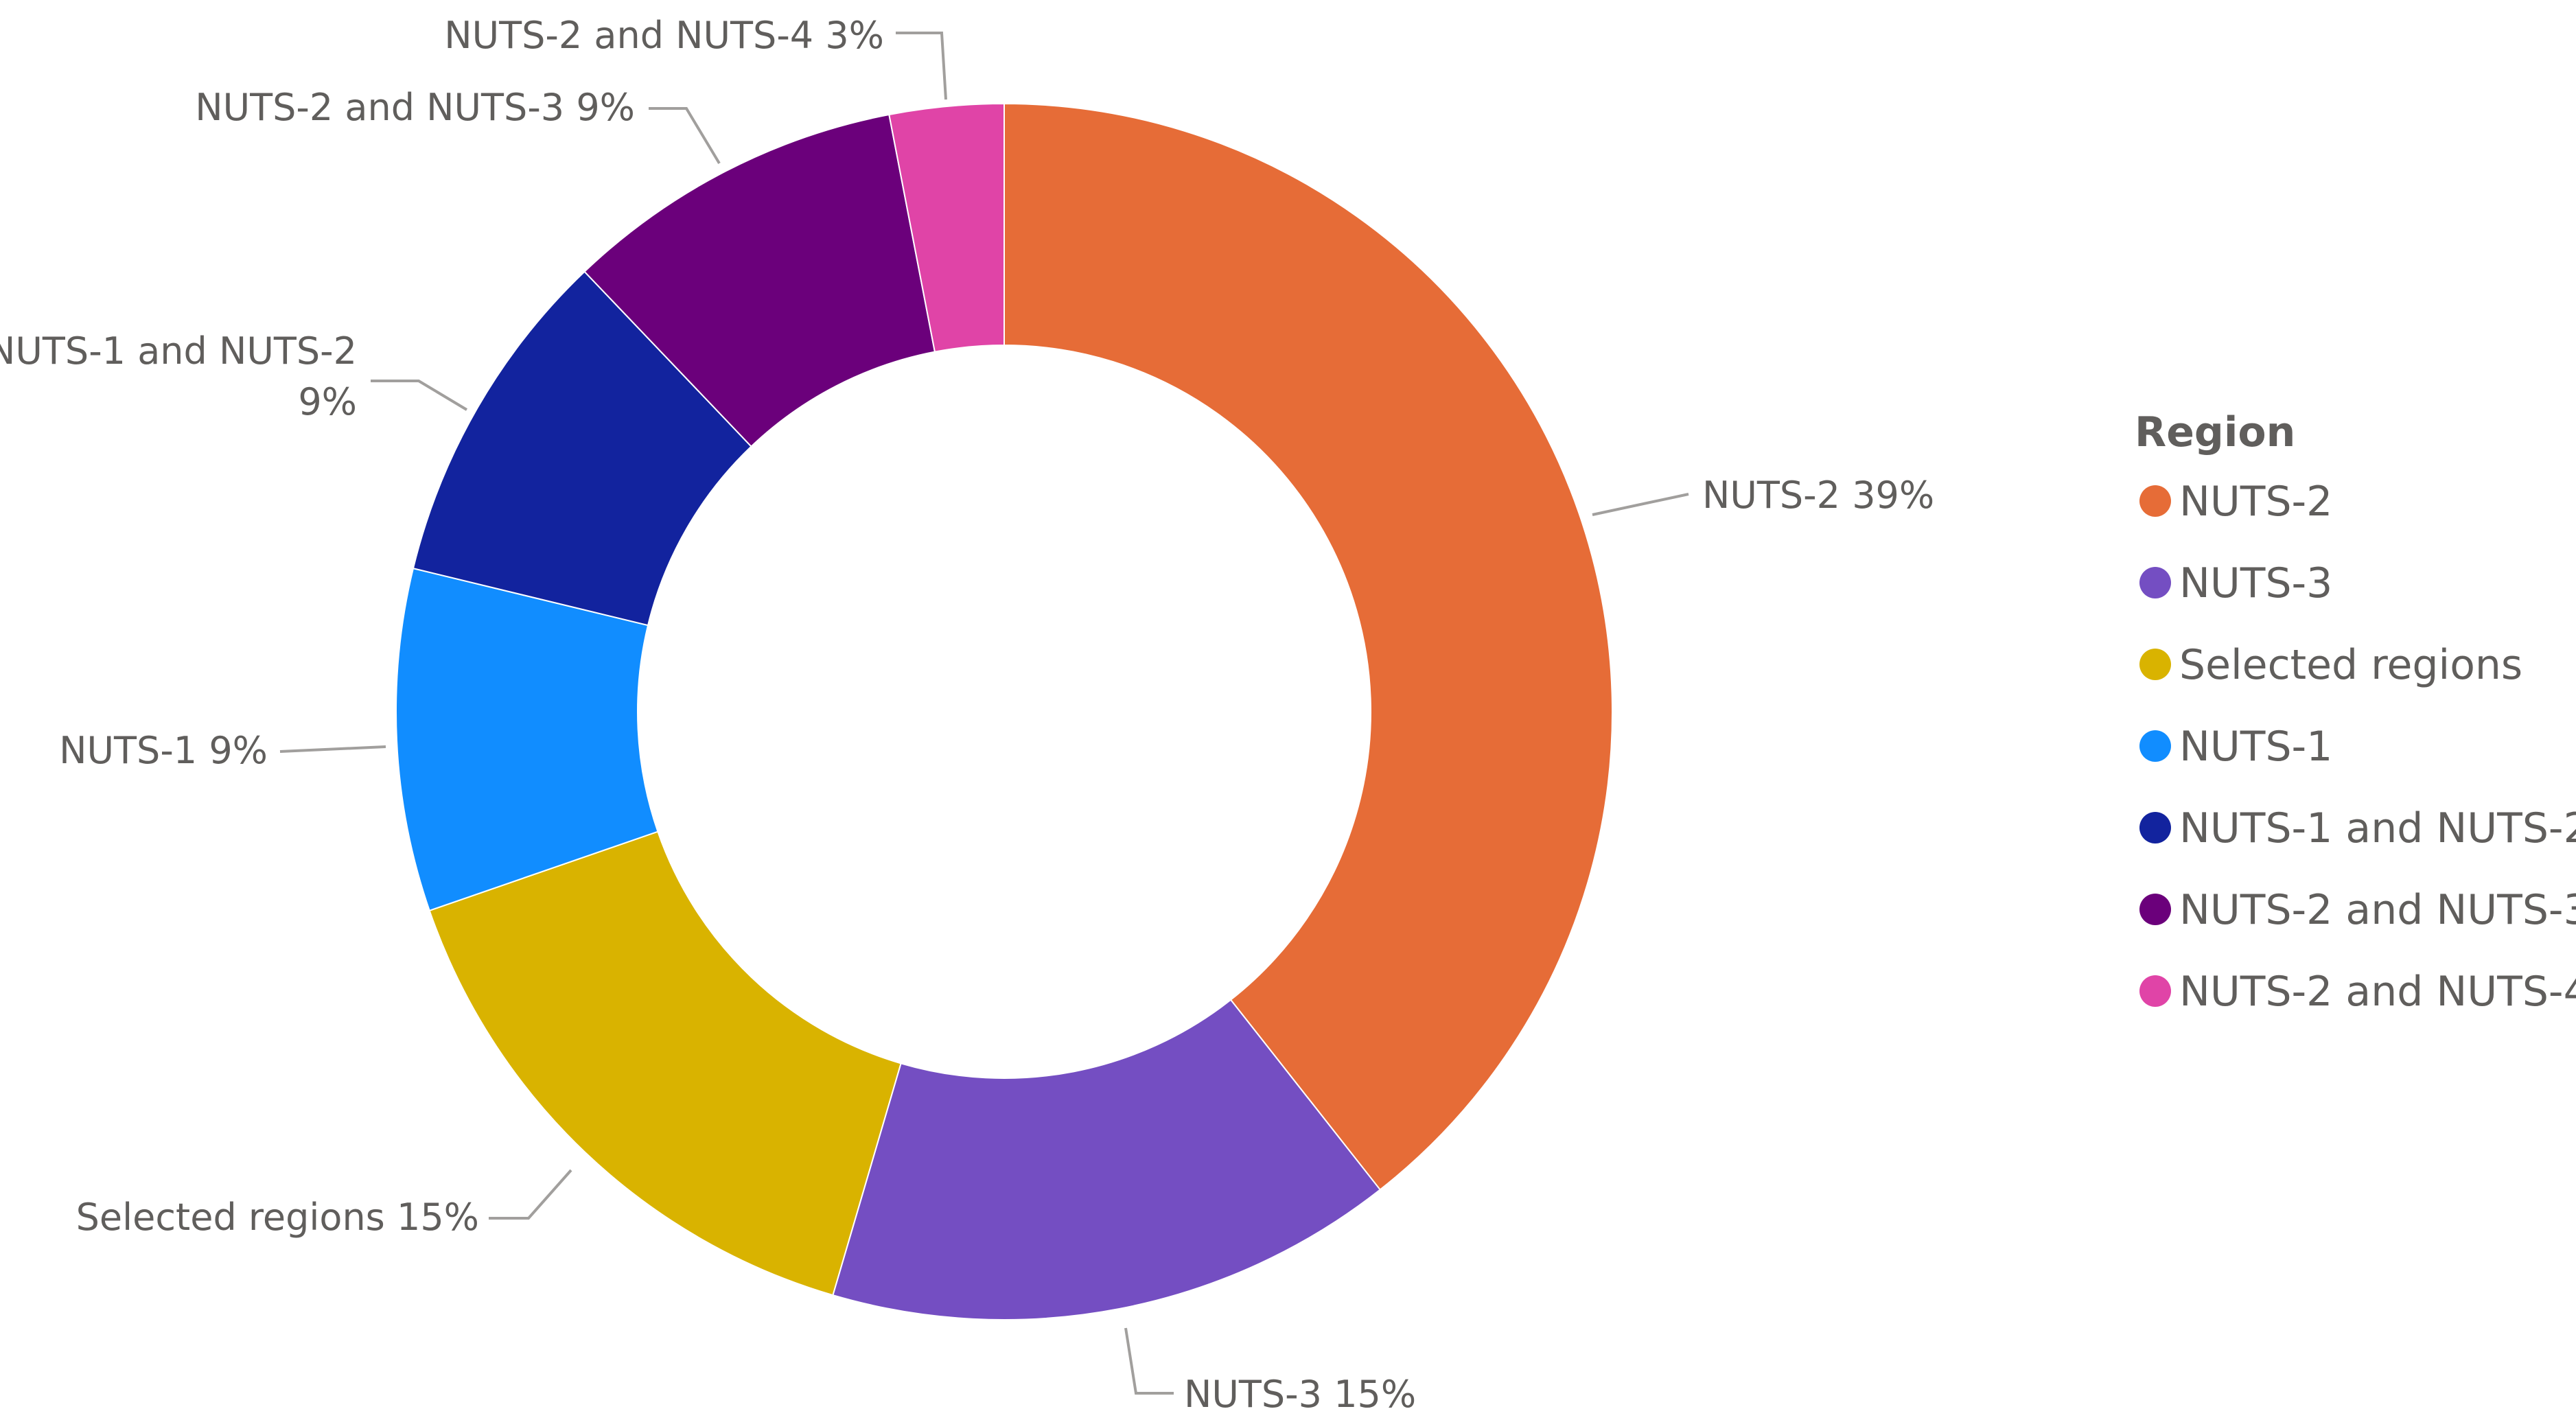 The width and height of the screenshot is (2576, 1420). Describe the element at coordinates (2255, 583) in the screenshot. I see `legend-entry: NUTS-3` at that location.